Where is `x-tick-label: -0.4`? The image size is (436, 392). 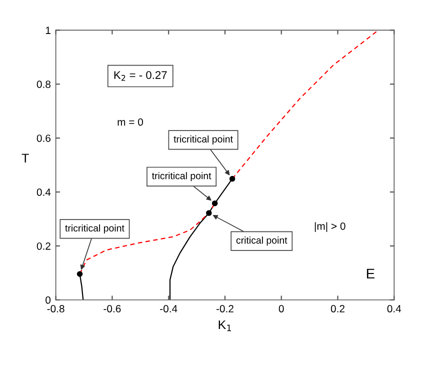 x-tick-label: -0.4 is located at coordinates (169, 308).